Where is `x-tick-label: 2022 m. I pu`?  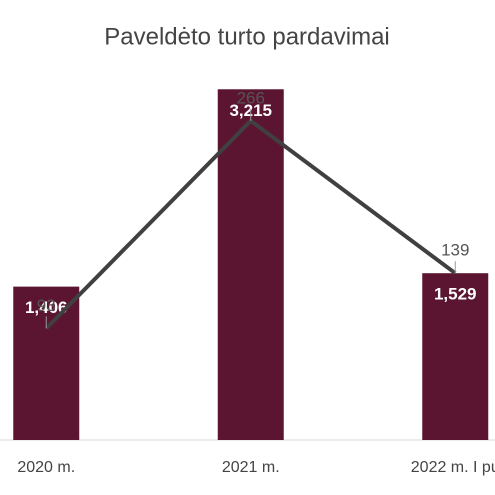
x-tick-label: 2022 m. I pu is located at coordinates (453, 467).